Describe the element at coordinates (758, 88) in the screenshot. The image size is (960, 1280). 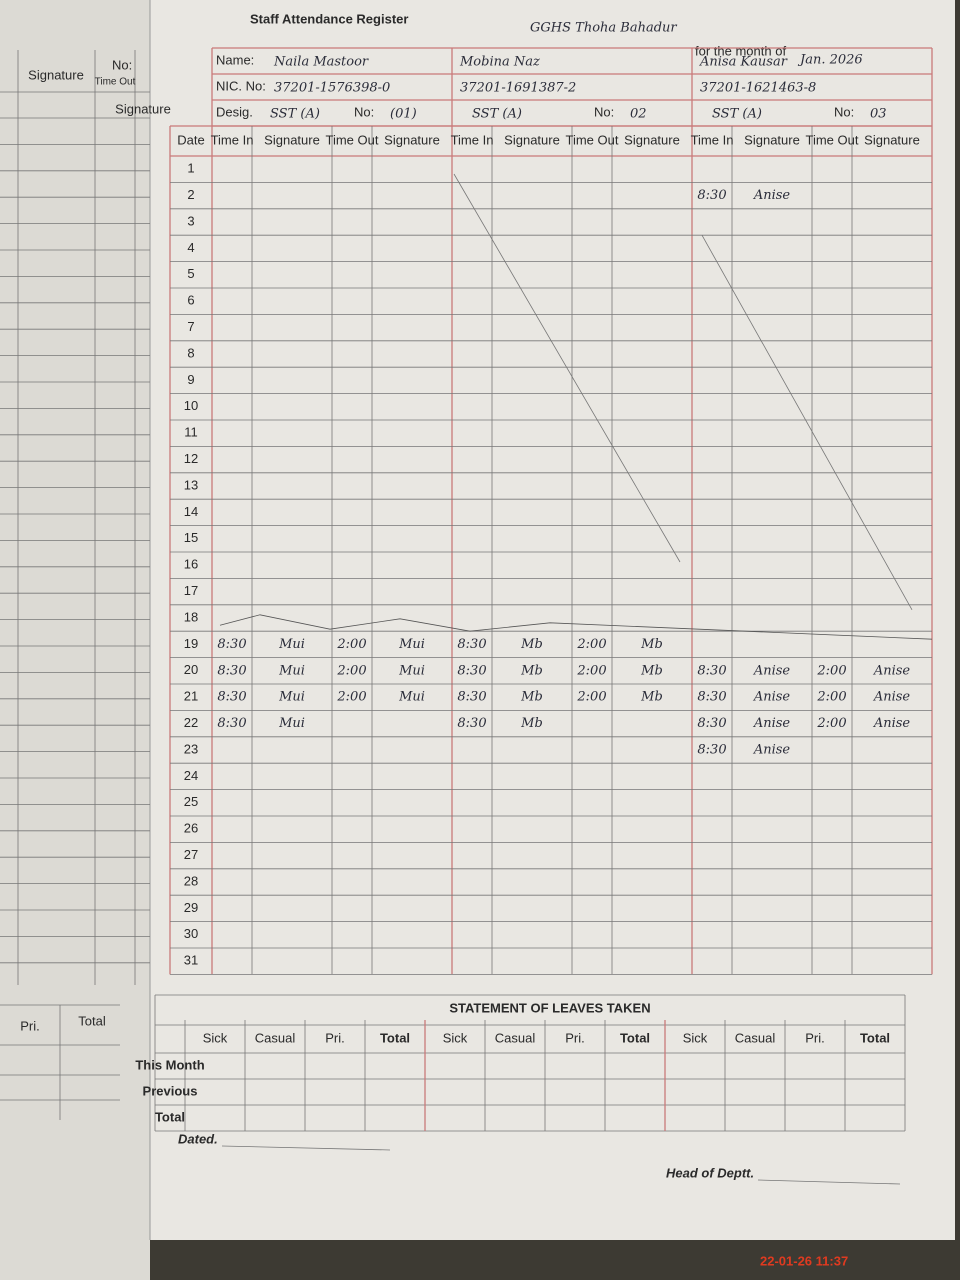
I see `staff-nic: 37201-1621463-8` at that location.